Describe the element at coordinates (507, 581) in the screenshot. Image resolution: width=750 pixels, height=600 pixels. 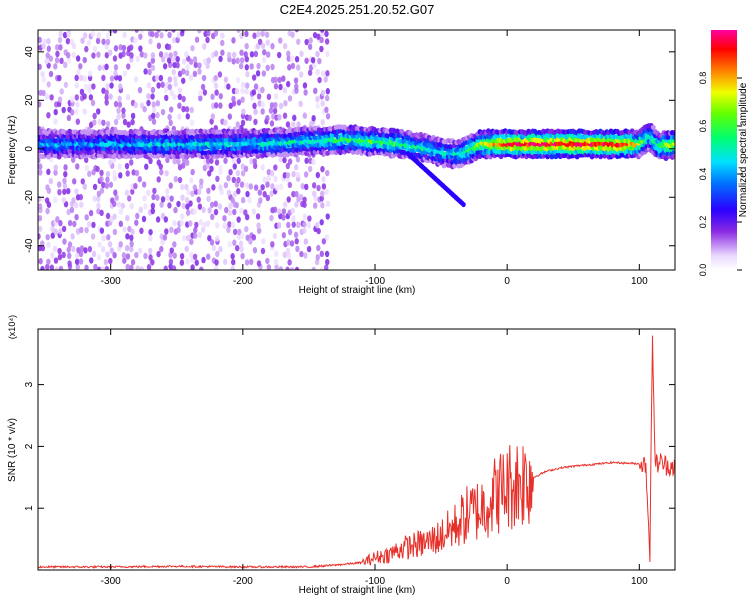
I see `bottom-x-tick-label: 0` at that location.